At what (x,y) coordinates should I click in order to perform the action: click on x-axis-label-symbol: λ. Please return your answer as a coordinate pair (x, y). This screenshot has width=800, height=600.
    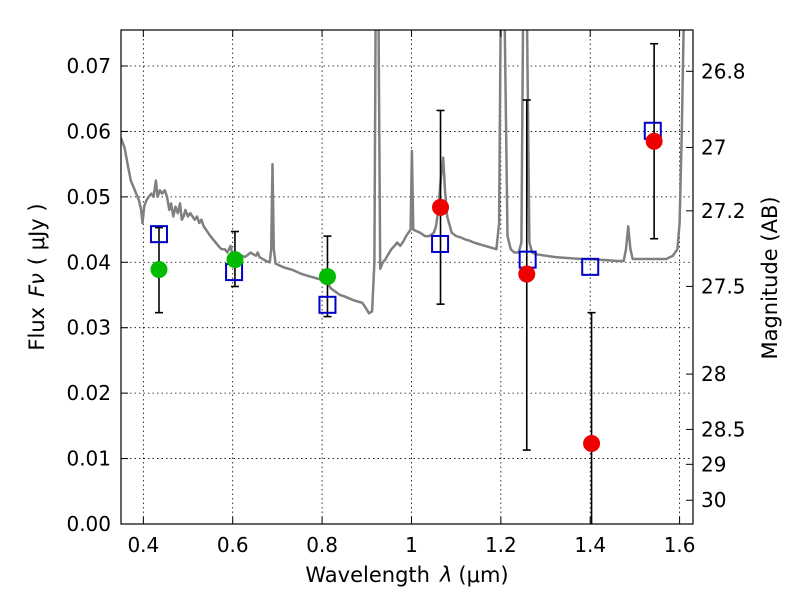
    Looking at the image, I should click on (445, 575).